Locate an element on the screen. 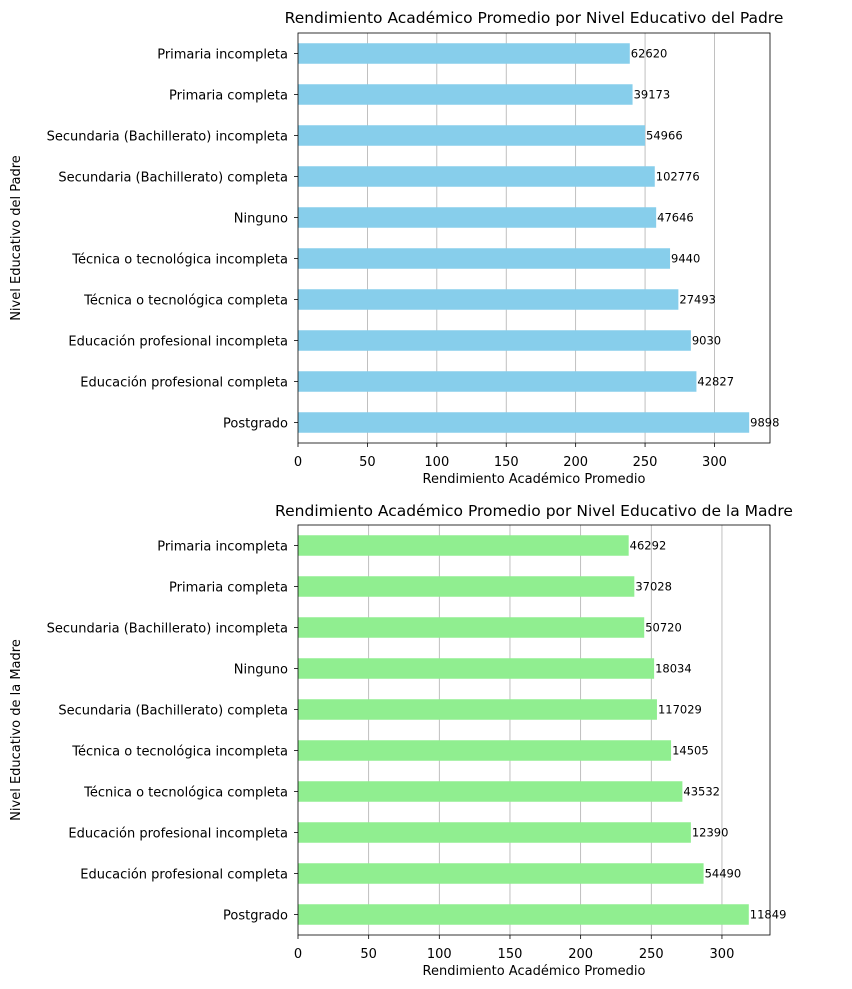 This screenshot has height=989, width=852. bar-value-label: 11849 is located at coordinates (768, 915).